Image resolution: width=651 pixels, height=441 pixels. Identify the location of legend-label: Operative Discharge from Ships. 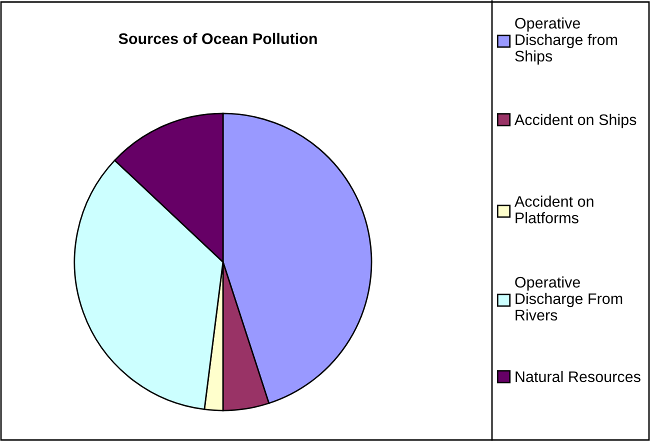
(566, 41).